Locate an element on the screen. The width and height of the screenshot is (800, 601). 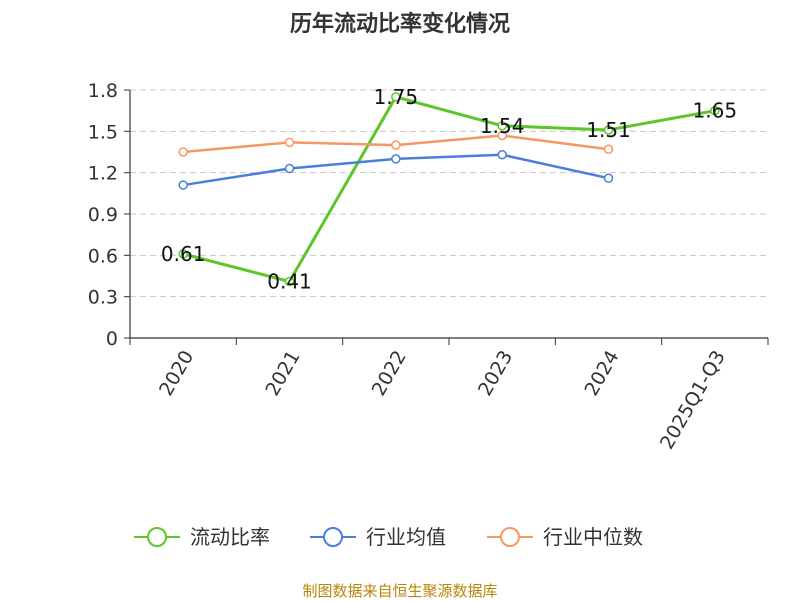
y-tick-label: 0.3 is located at coordinates (103, 298).